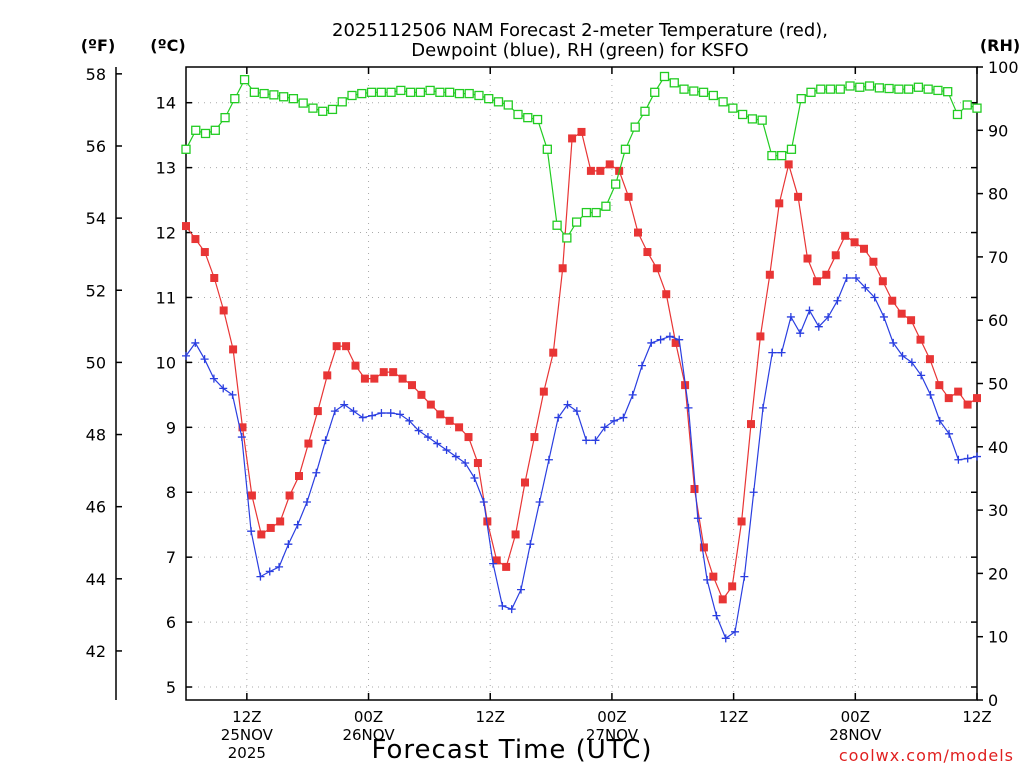  I want to click on rh-unit-label: (RH), so click(1000, 45).